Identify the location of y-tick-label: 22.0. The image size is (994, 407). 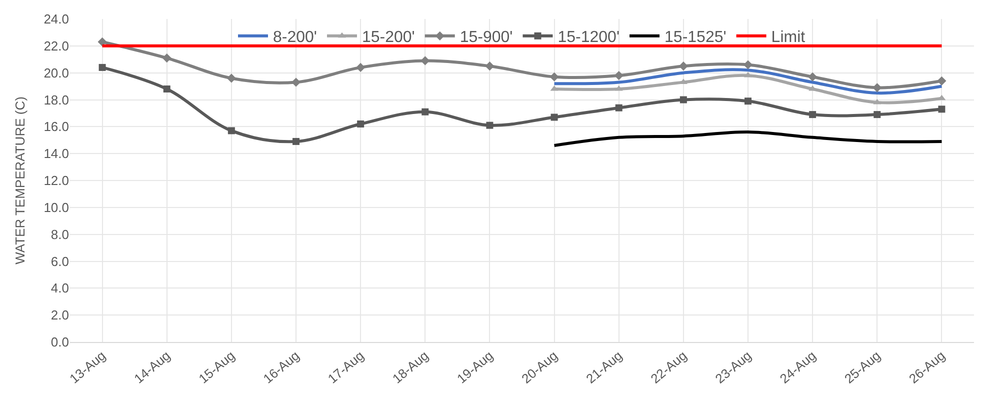
(56, 46).